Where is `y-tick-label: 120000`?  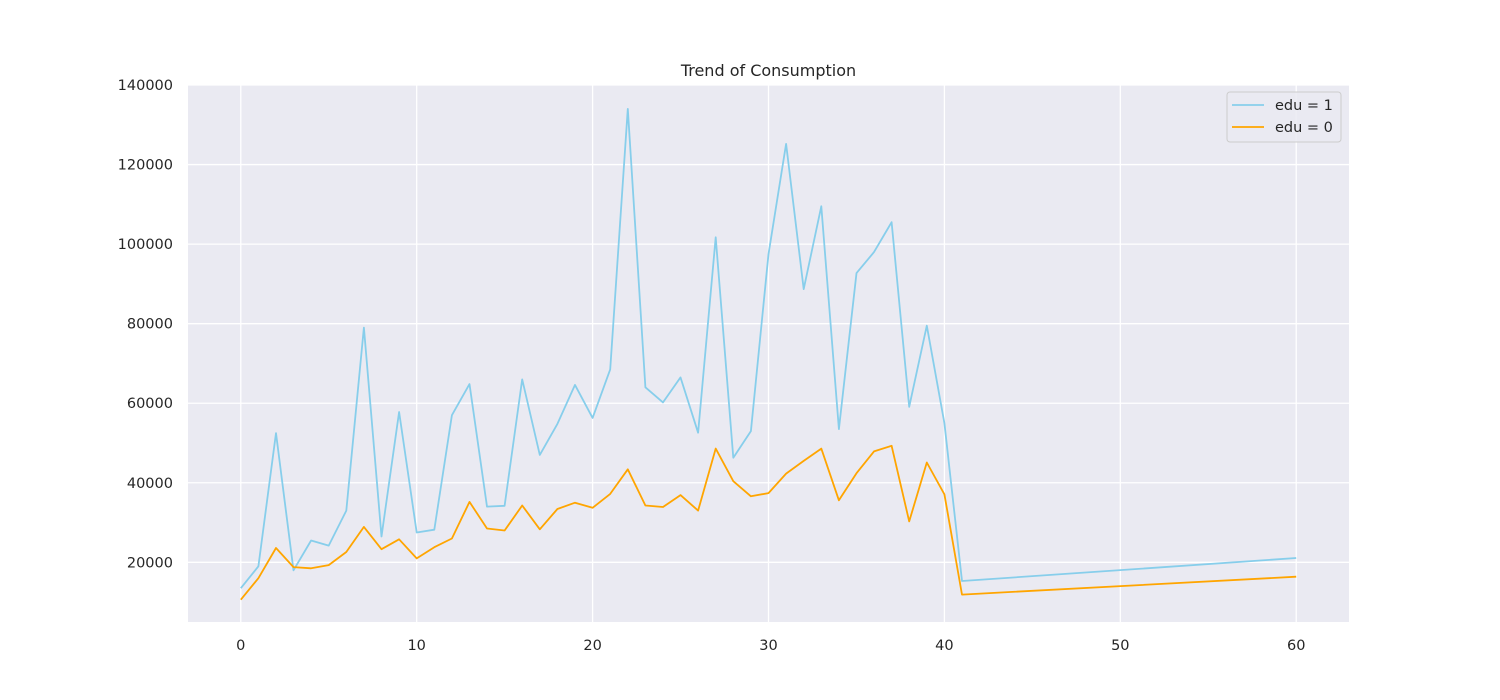
y-tick-label: 120000 is located at coordinates (145, 166).